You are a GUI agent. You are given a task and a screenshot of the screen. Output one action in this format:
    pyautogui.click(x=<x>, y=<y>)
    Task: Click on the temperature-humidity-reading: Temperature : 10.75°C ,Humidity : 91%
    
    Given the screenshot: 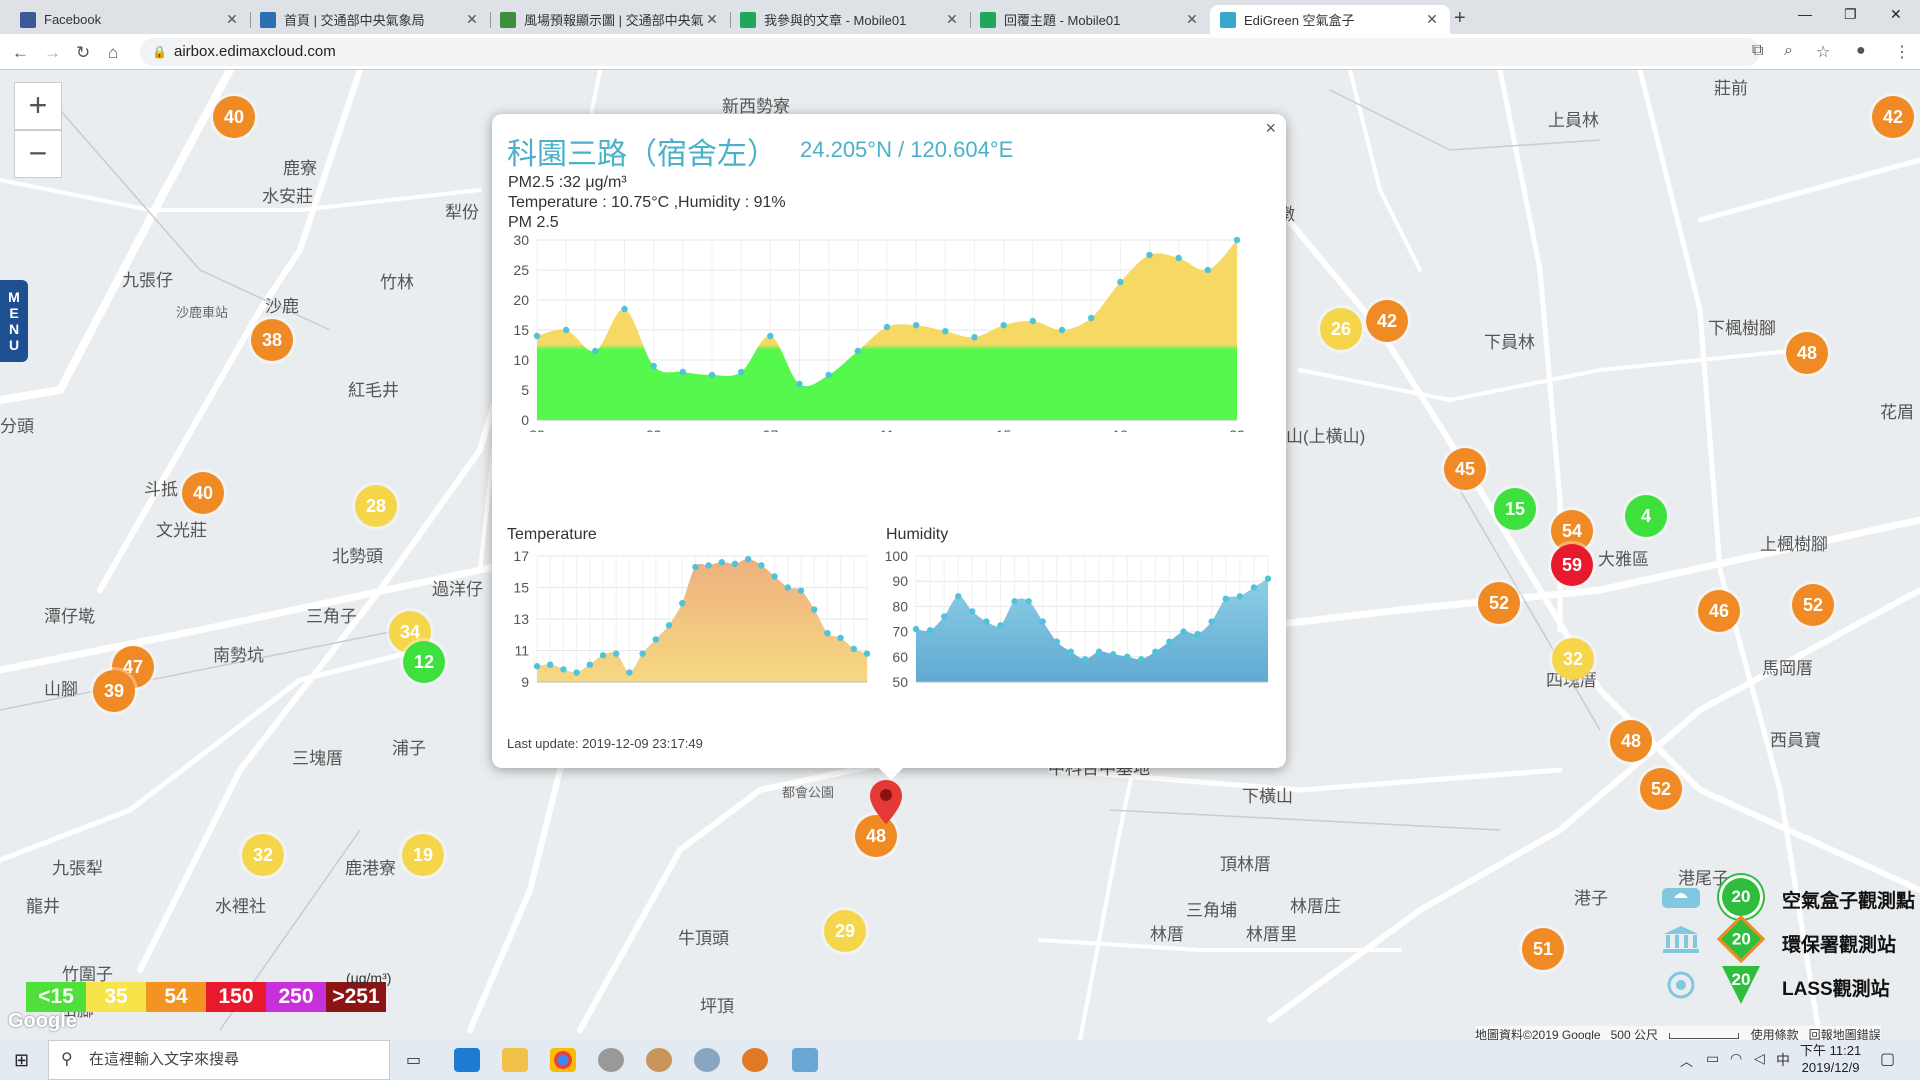 What is the action you would take?
    pyautogui.click(x=647, y=202)
    